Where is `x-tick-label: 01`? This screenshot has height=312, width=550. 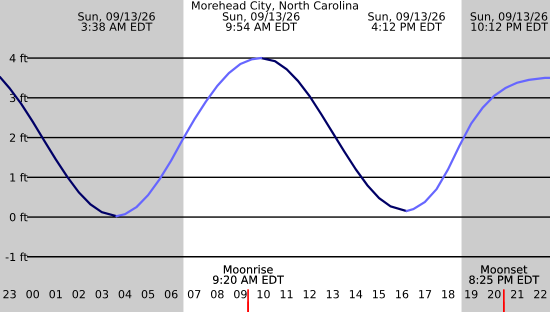 x-tick-label: 01 is located at coordinates (55, 294).